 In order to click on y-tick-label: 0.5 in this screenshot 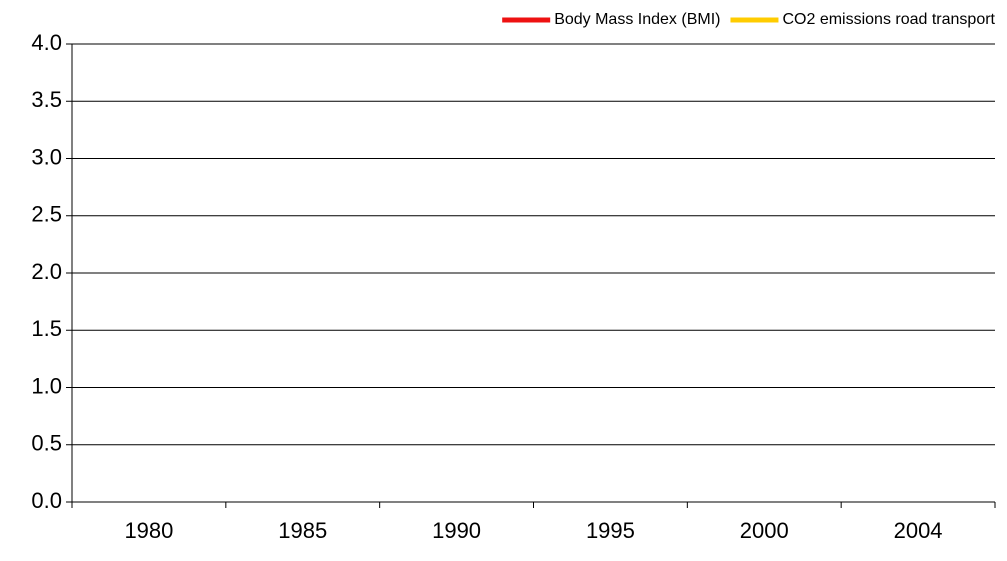, I will do `click(46, 443)`.